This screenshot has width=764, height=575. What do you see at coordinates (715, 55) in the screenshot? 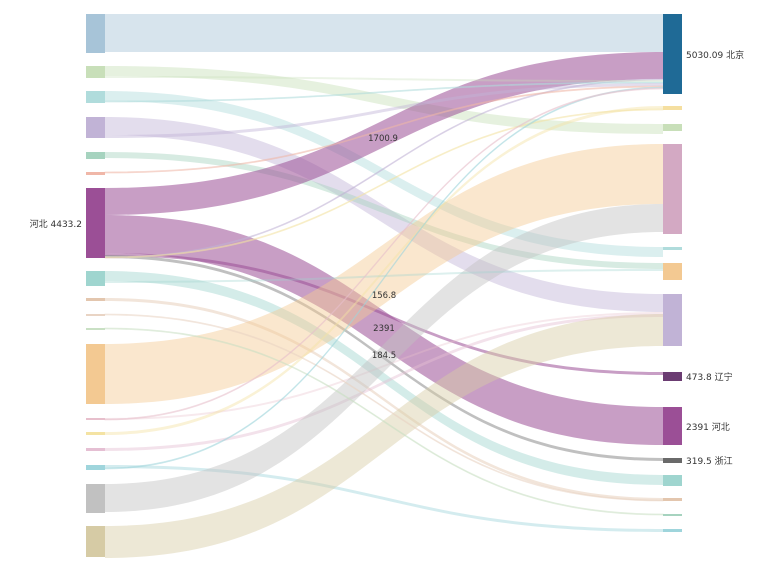
I see `target-label-0: 5030.09 北京` at bounding box center [715, 55].